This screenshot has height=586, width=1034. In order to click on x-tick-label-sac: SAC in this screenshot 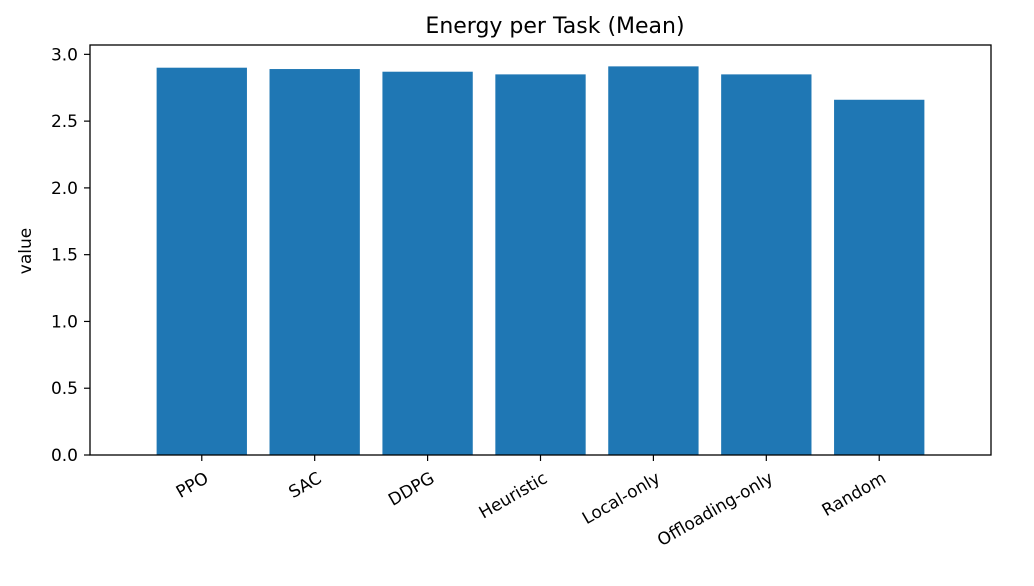, I will do `click(305, 485)`.